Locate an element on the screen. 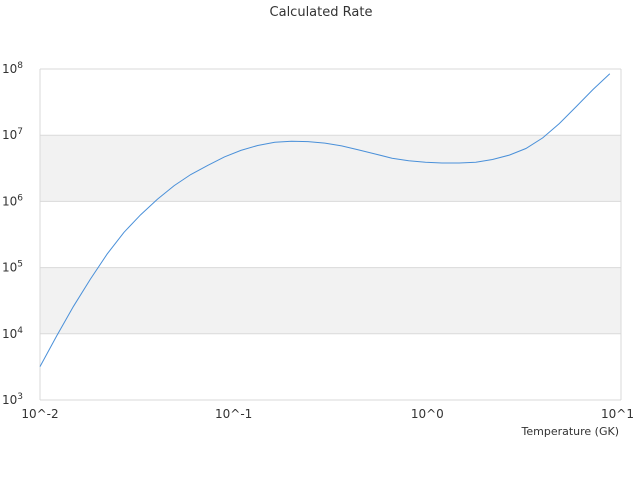 The image size is (640, 480). y-tick-labels: 103 104 105 106 107 108 is located at coordinates (12, 234).